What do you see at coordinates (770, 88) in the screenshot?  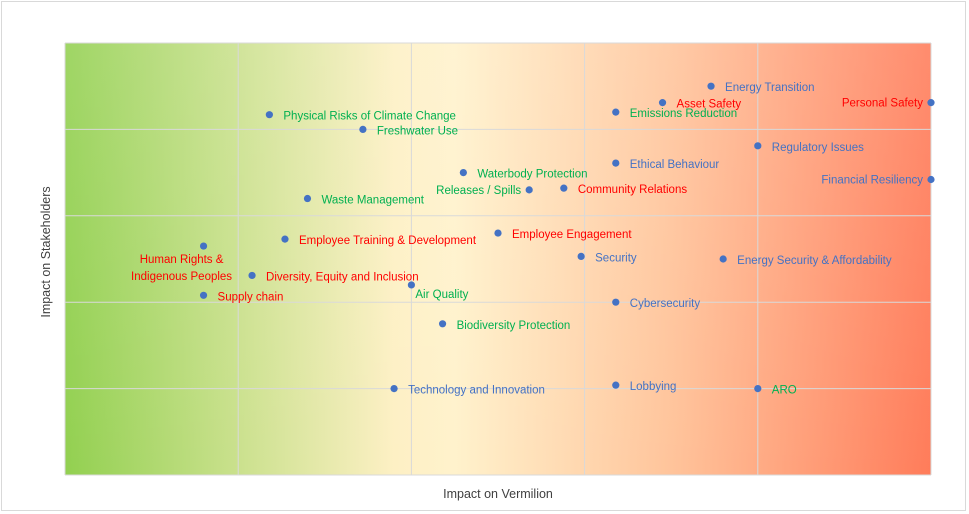 I see `data-label: Energy Transition` at bounding box center [770, 88].